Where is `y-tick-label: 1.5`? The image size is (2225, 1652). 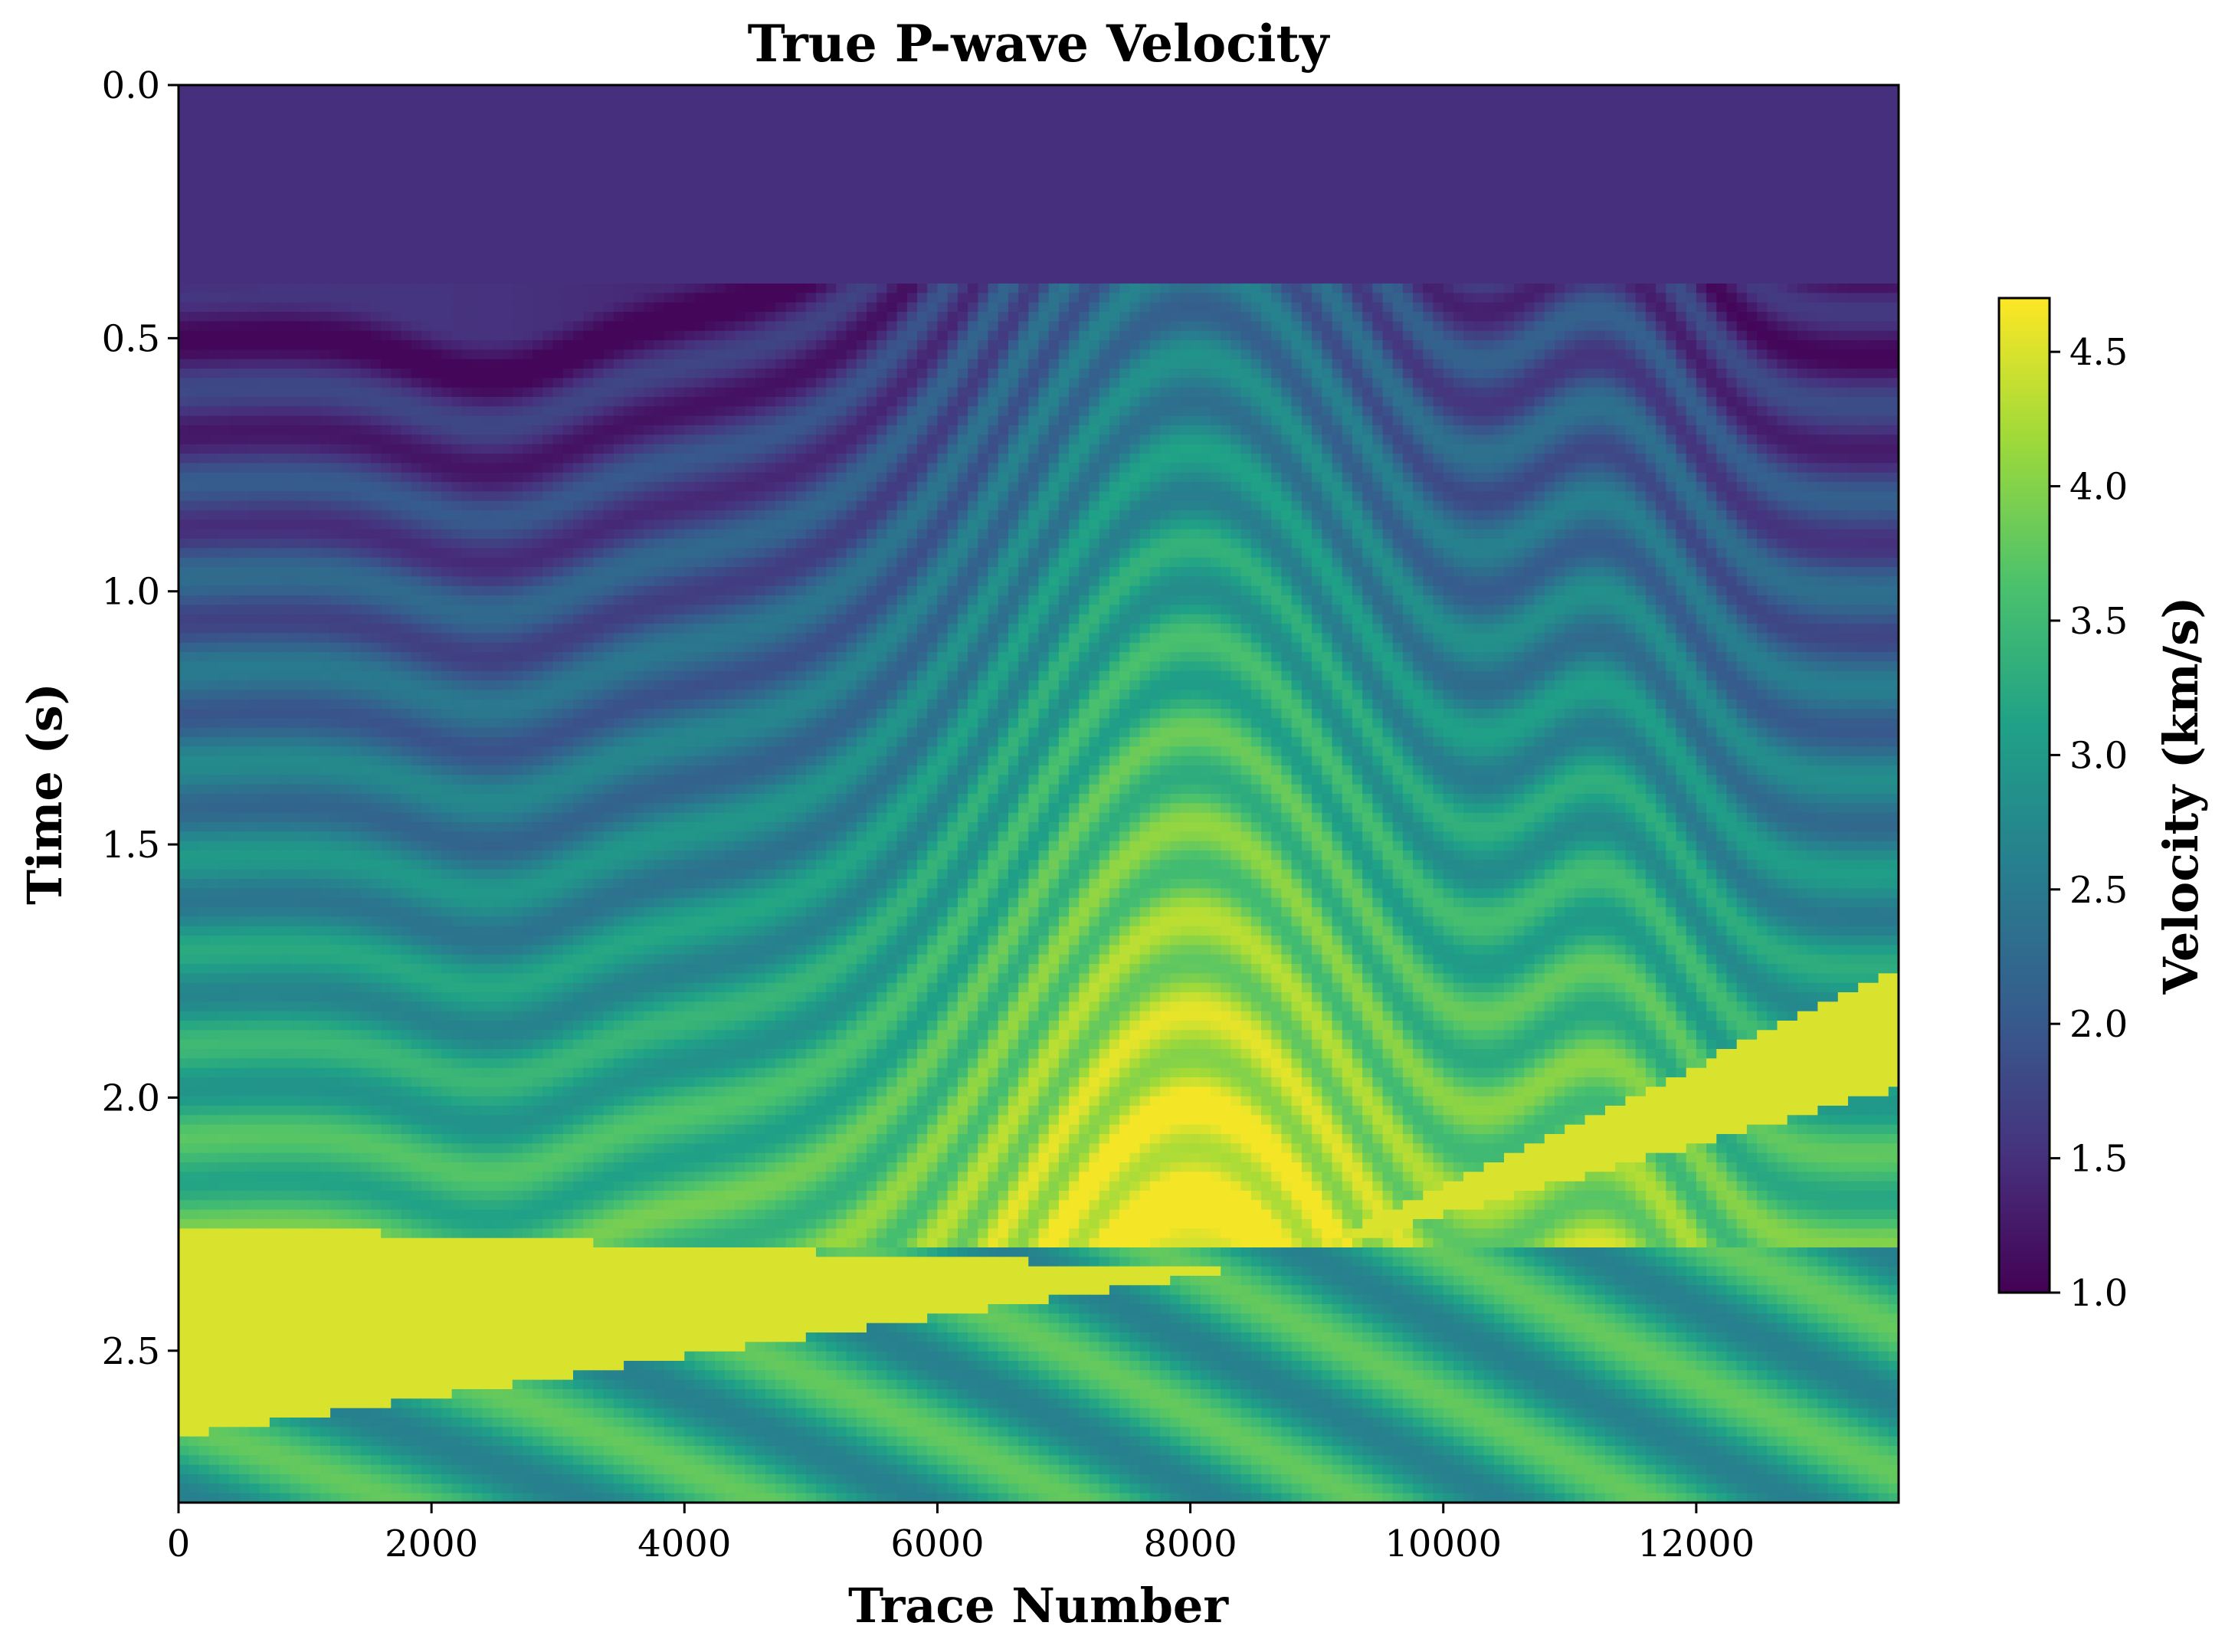 y-tick-label: 1.5 is located at coordinates (131, 846).